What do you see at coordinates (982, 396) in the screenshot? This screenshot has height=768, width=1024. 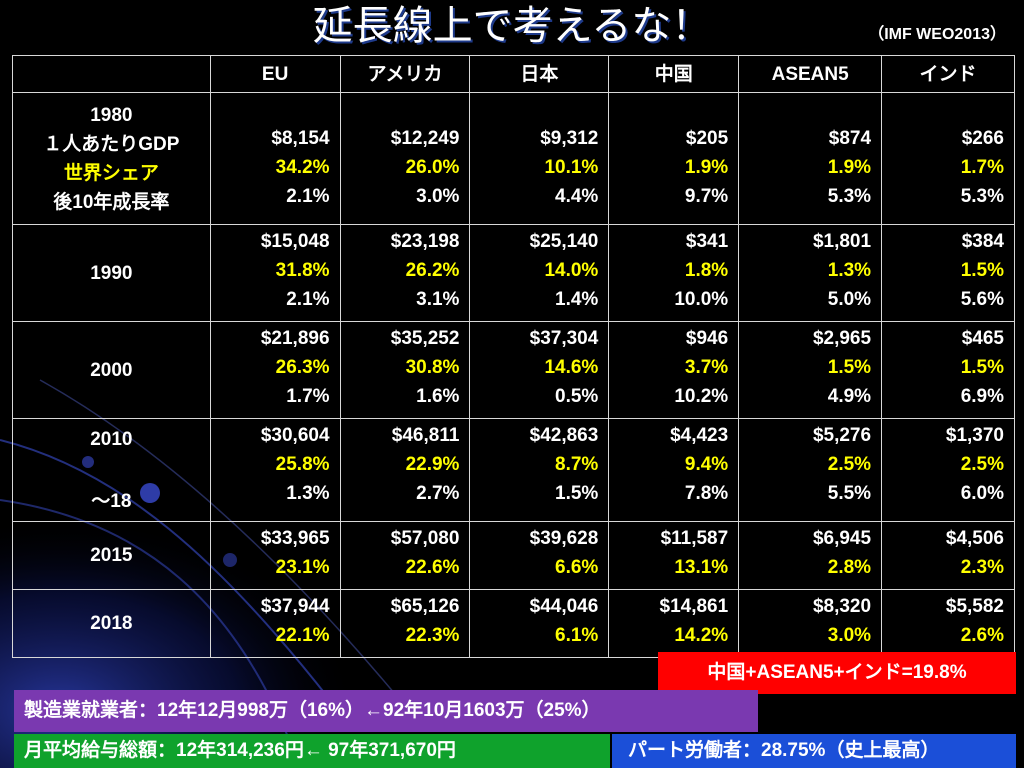 I see `growth-value: 6.9%` at bounding box center [982, 396].